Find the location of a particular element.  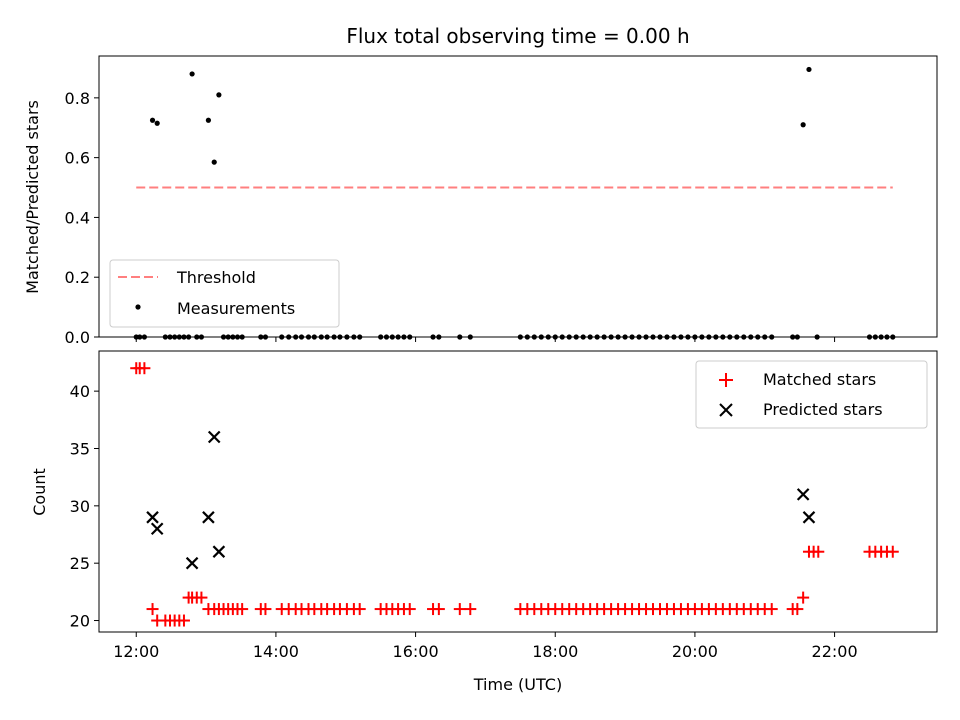

bottom-y-tick-label: 40 is located at coordinates (80, 391).